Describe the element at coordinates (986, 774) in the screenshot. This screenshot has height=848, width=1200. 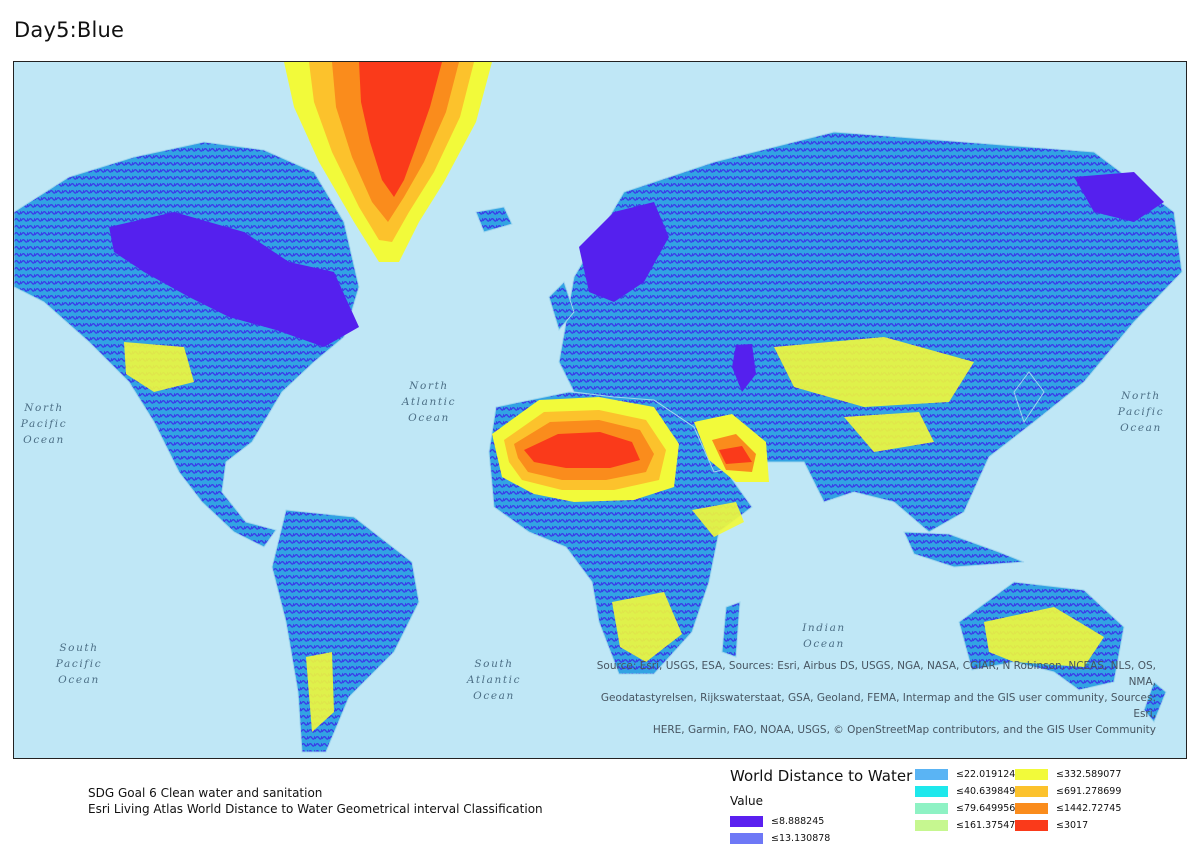
I see `legend-label: ≤22.019124` at that location.